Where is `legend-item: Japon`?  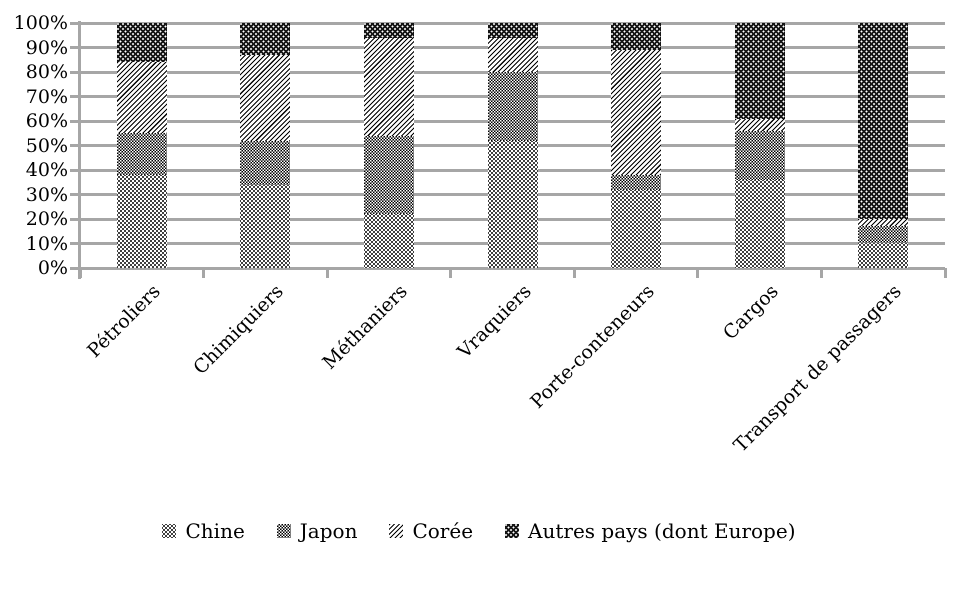 legend-item: Japon is located at coordinates (317, 531).